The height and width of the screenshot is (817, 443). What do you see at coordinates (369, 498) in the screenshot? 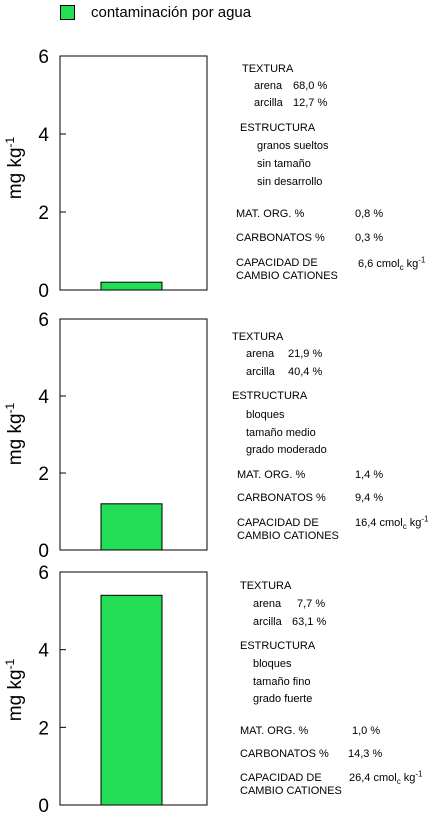
I see `carbonatos-value: 9,4 %` at bounding box center [369, 498].